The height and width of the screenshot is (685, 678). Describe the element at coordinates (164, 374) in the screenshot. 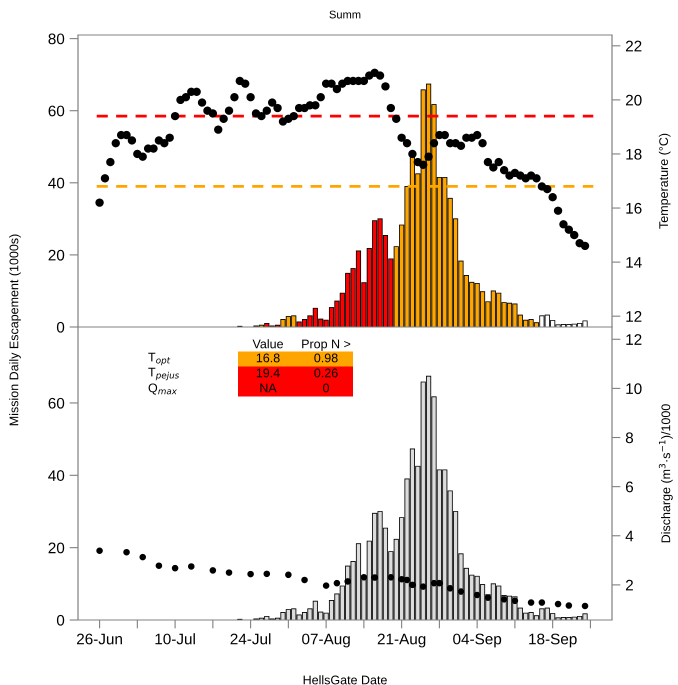

I see `annotation: T$_{pejus}$` at that location.